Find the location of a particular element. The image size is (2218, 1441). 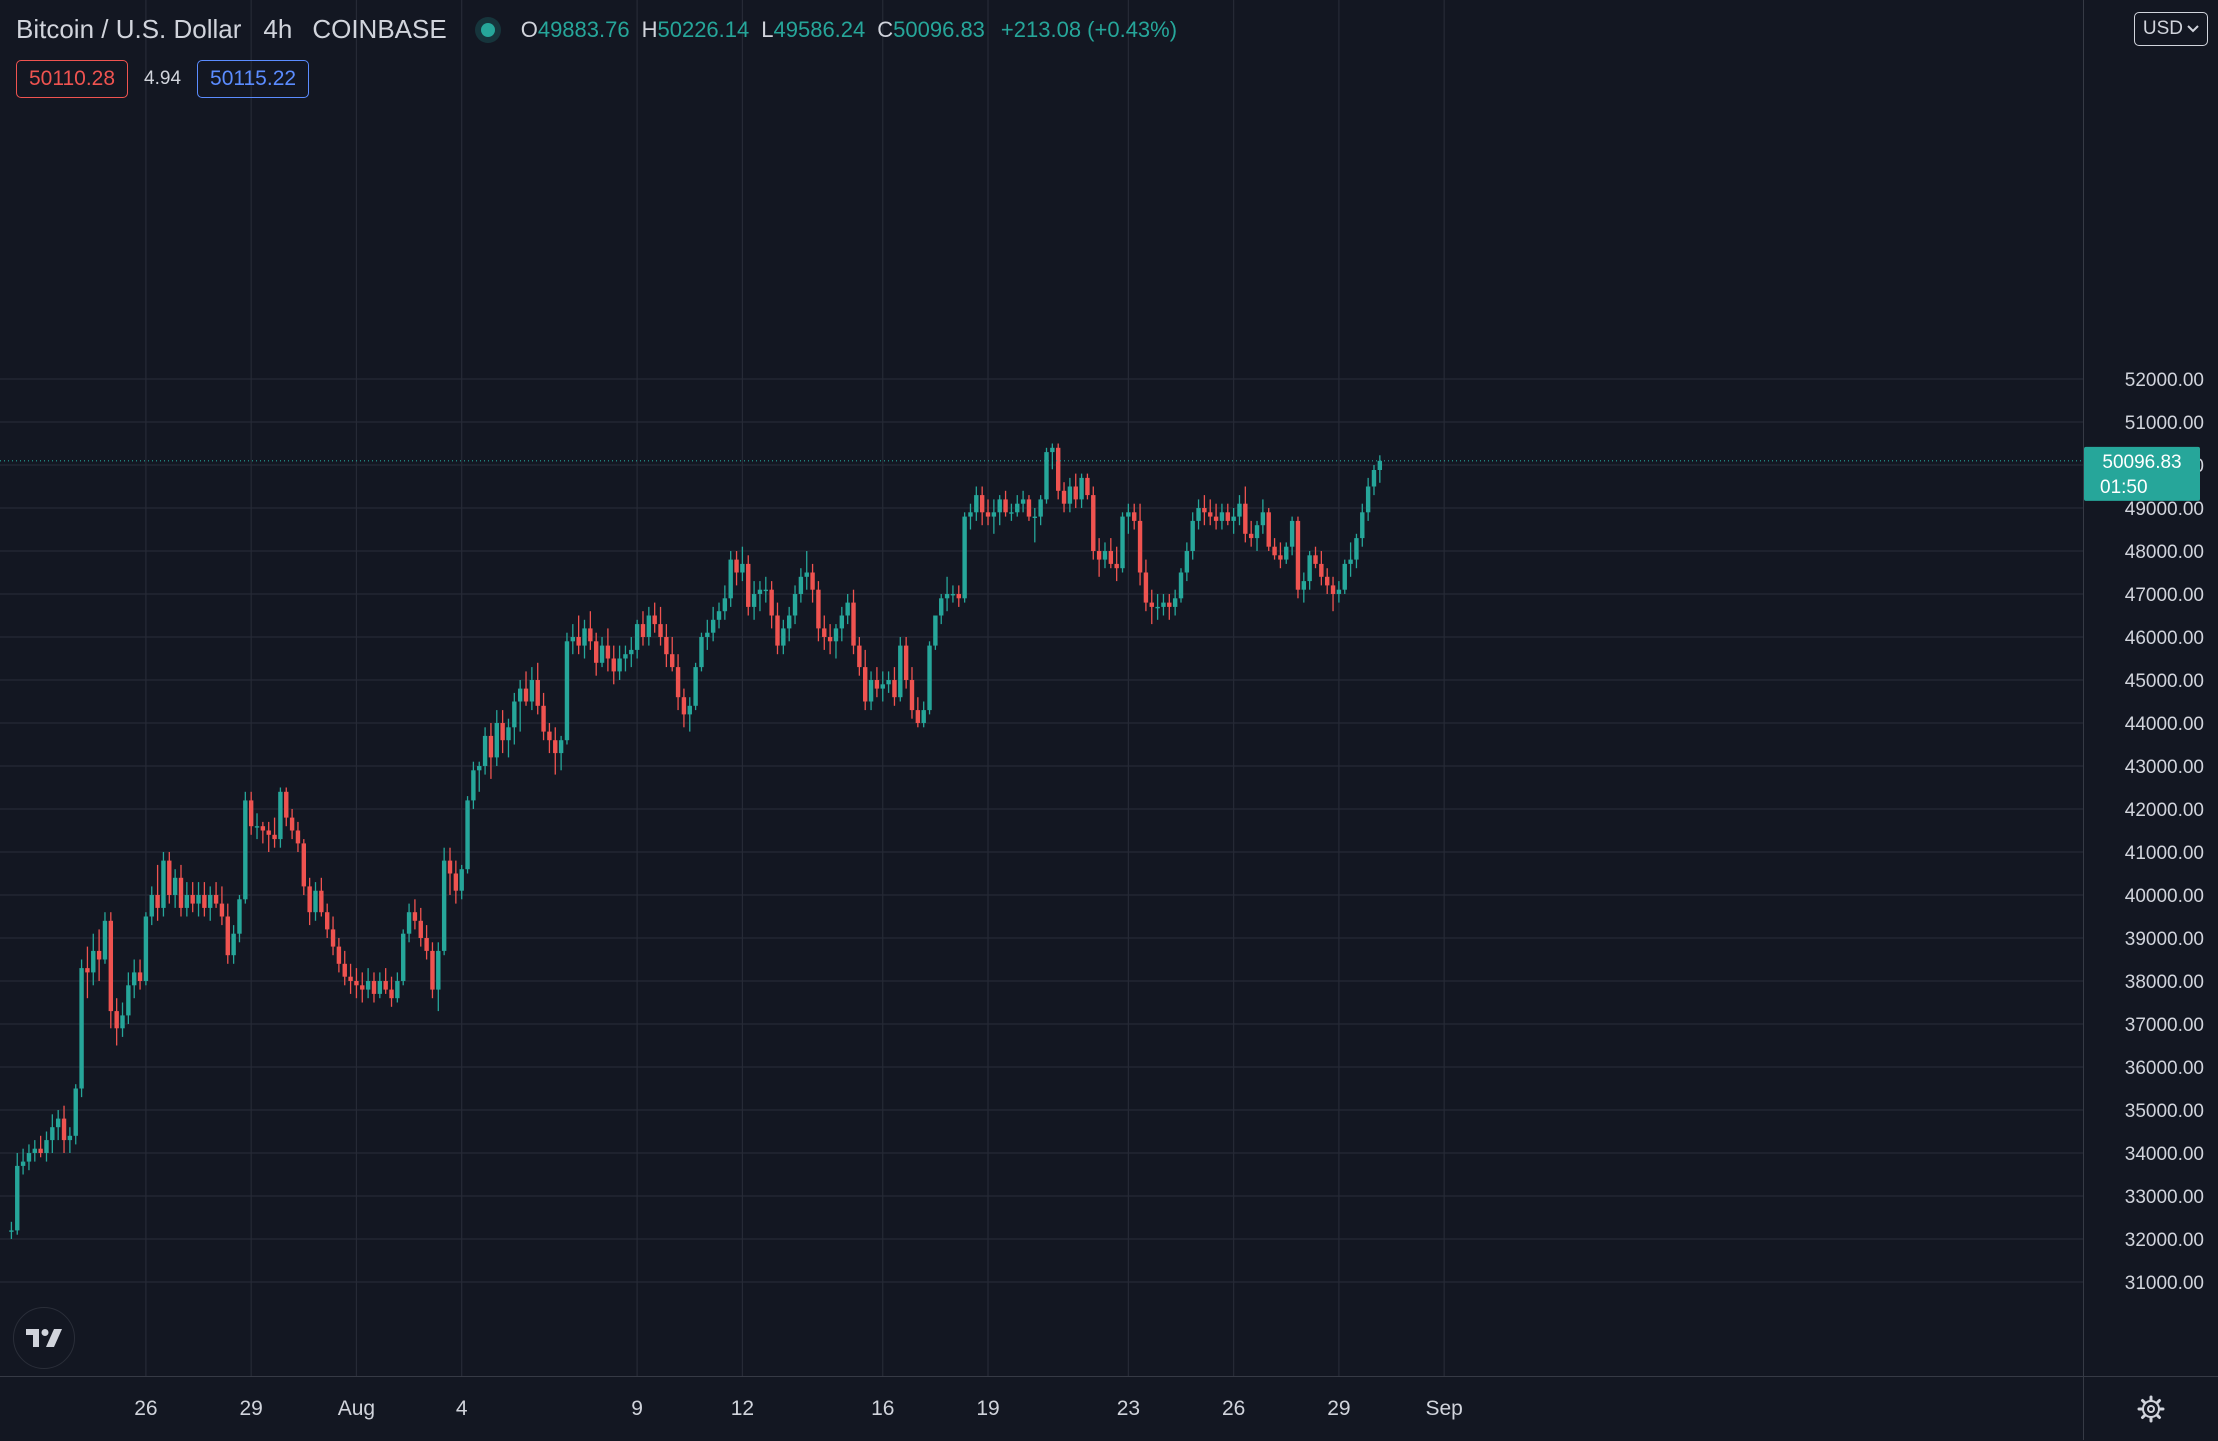

buy-button: 50115.22 is located at coordinates (253, 79).